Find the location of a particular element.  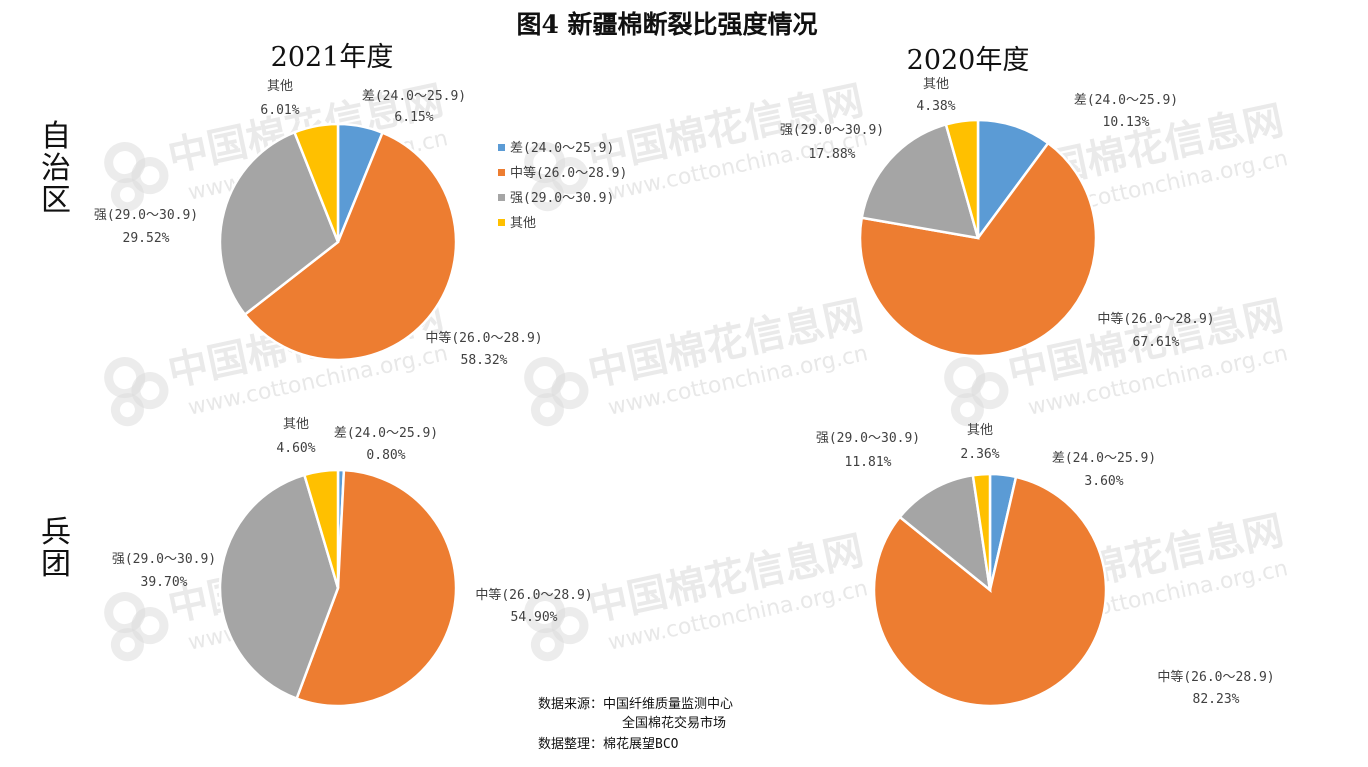

slice-label-value: 54.90% is located at coordinates (534, 617).